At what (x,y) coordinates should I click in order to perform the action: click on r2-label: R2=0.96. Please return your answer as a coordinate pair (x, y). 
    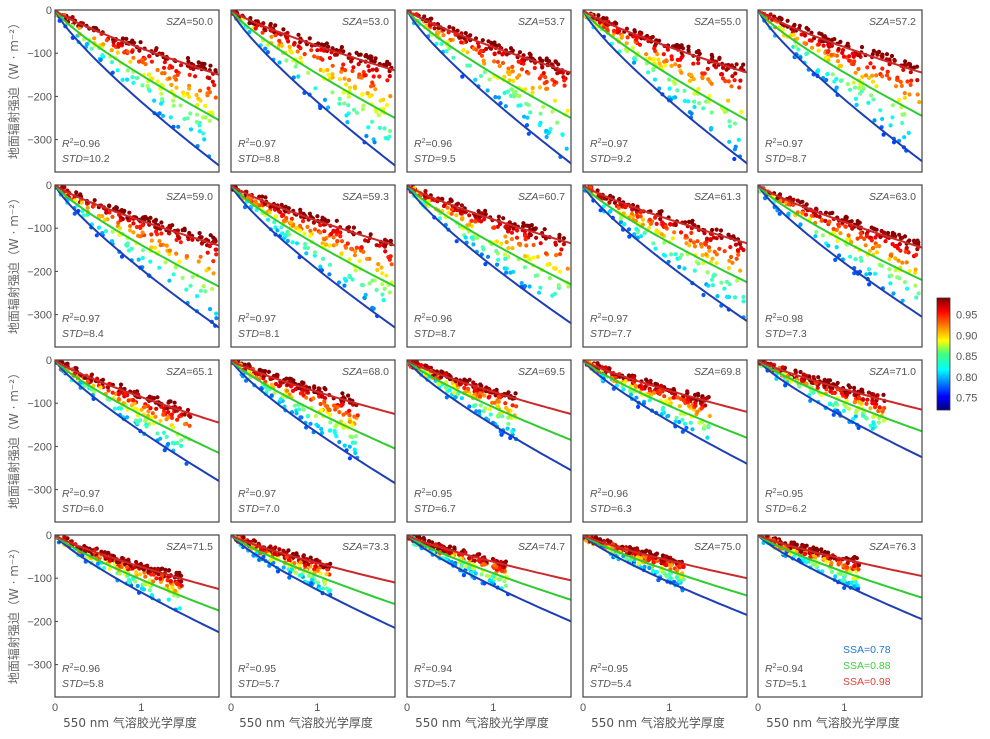
    Looking at the image, I should click on (81, 669).